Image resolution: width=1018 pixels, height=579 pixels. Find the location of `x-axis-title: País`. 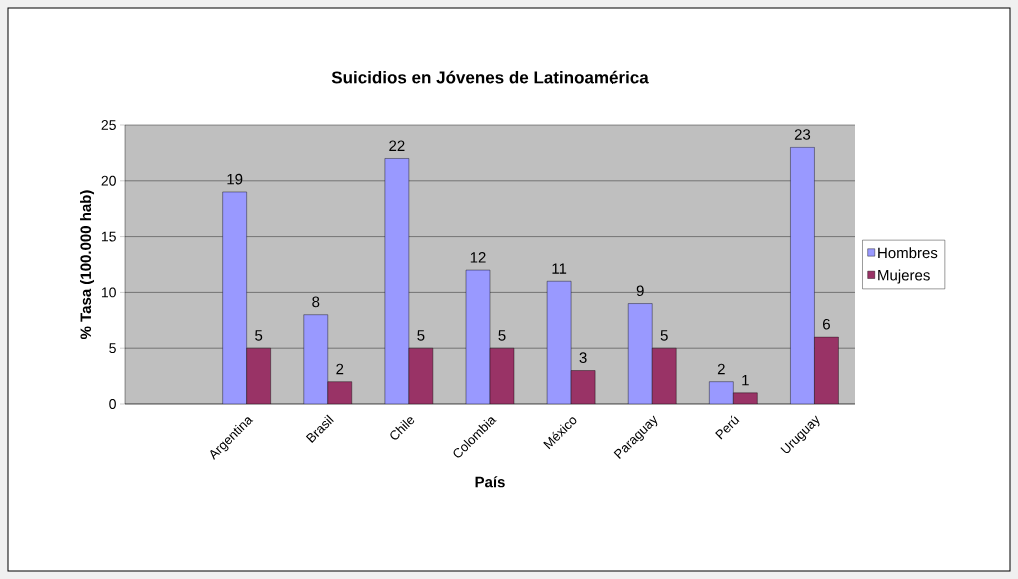

x-axis-title: País is located at coordinates (490, 482).